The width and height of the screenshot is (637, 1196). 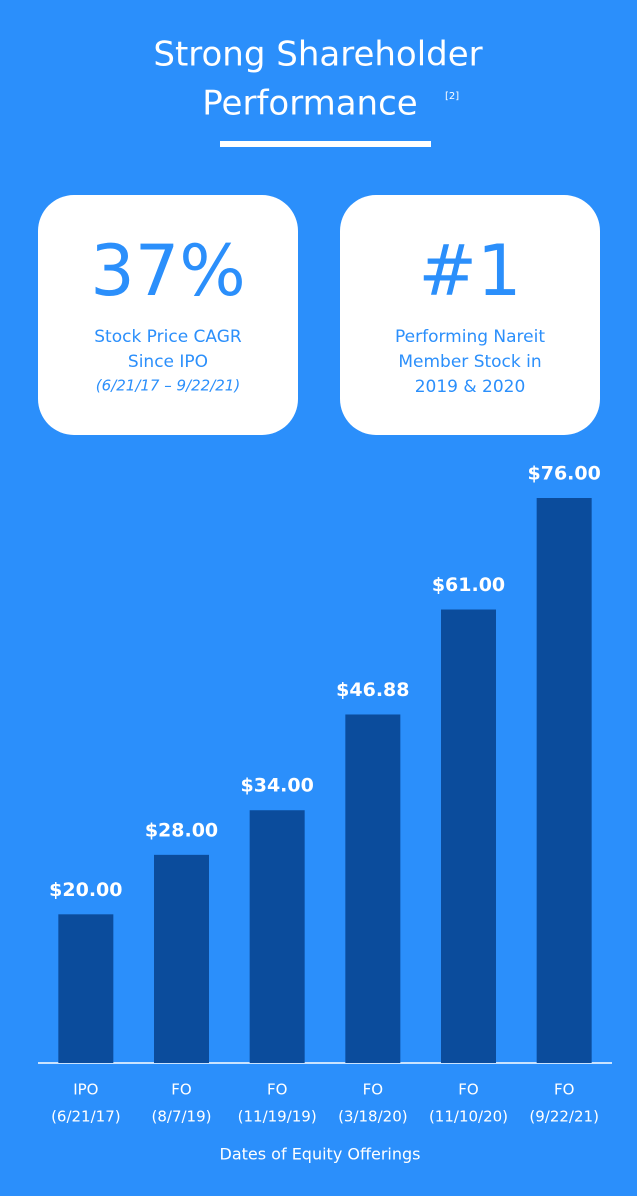 What do you see at coordinates (468, 585) in the screenshot?
I see `value-label: $61.00` at bounding box center [468, 585].